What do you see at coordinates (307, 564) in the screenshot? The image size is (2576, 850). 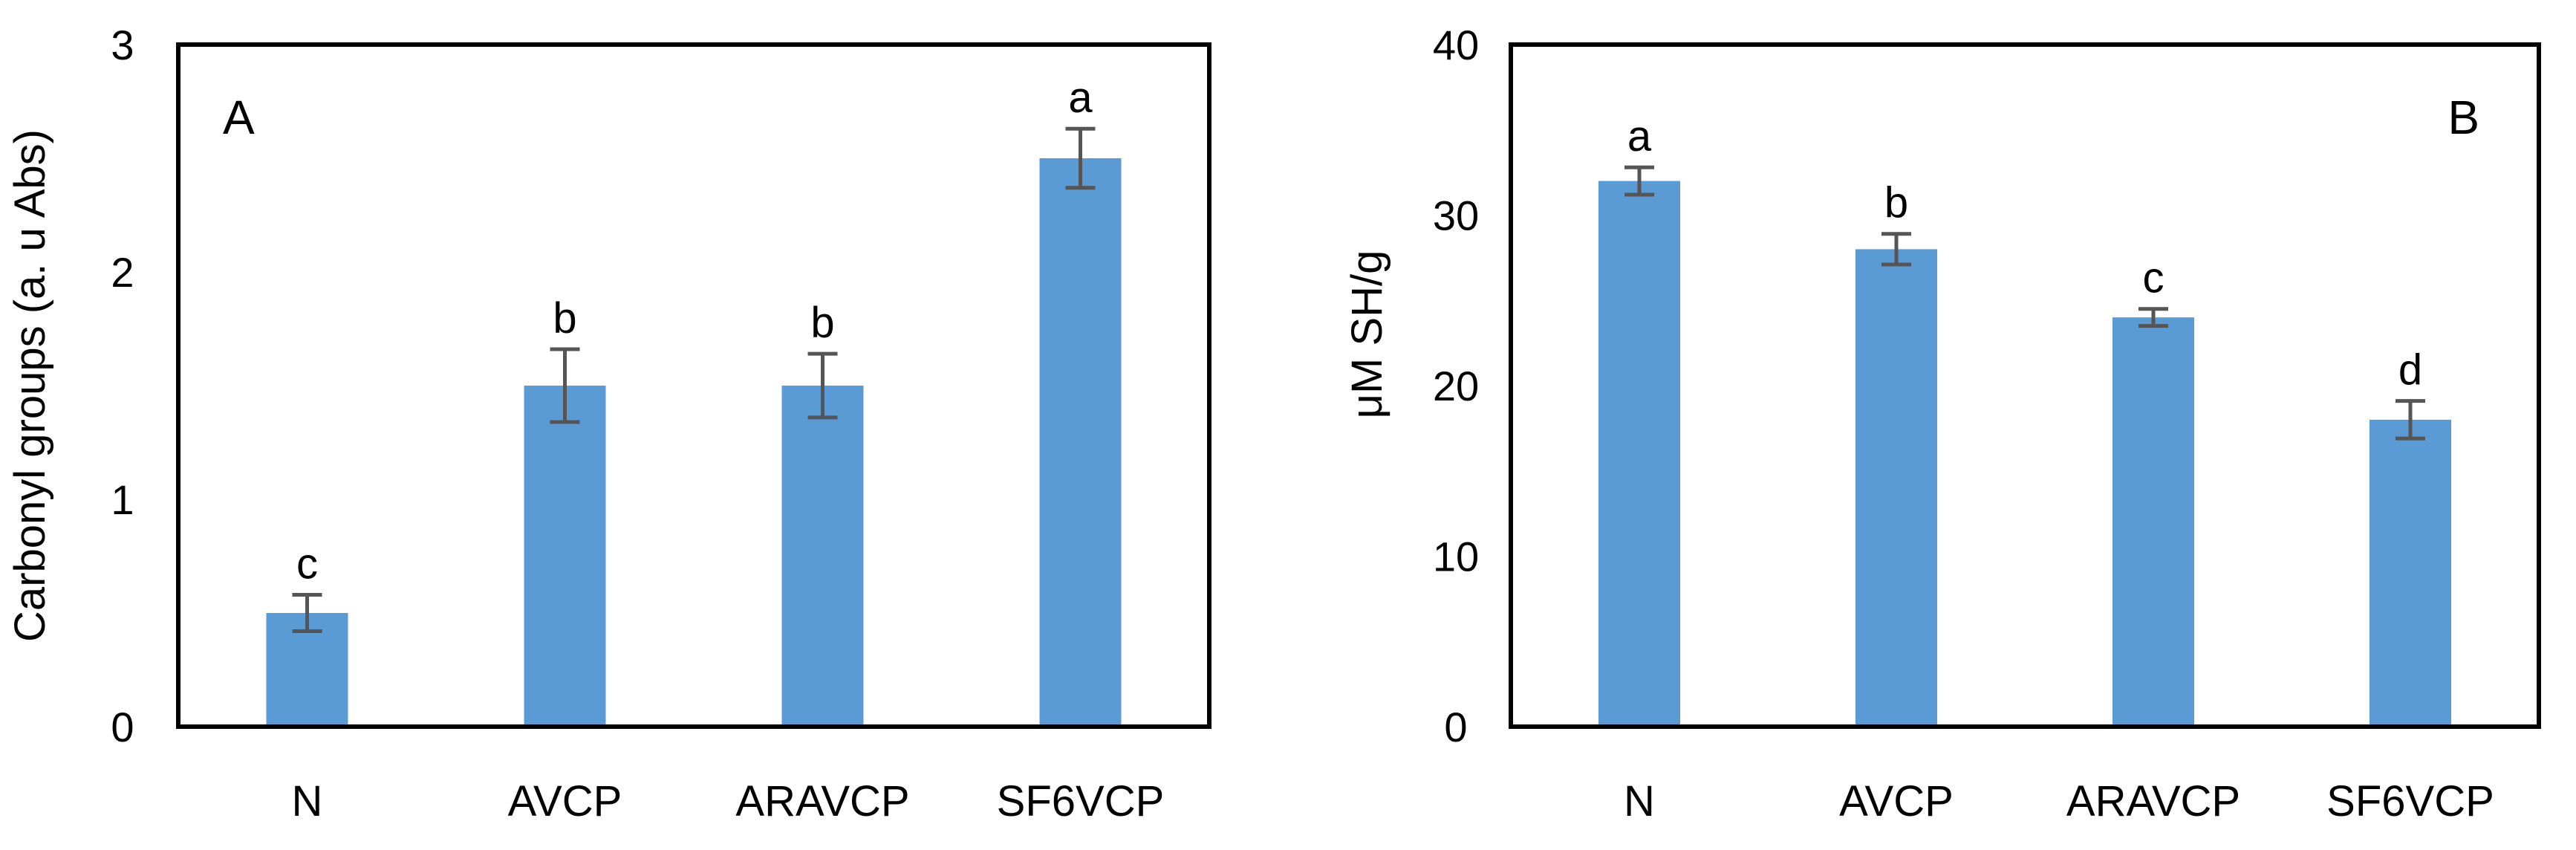 I see `significance-label-n: c` at bounding box center [307, 564].